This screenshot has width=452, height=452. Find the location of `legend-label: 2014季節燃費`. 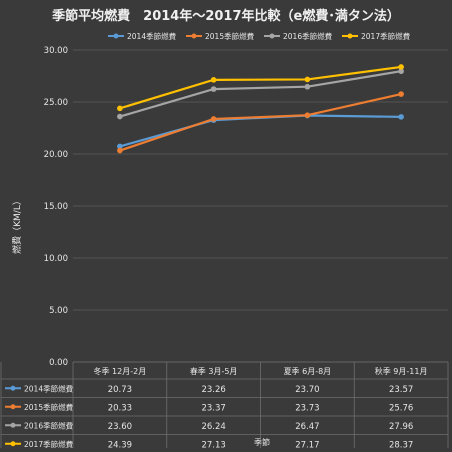

legend-label: 2014季節燃費 is located at coordinates (152, 36).